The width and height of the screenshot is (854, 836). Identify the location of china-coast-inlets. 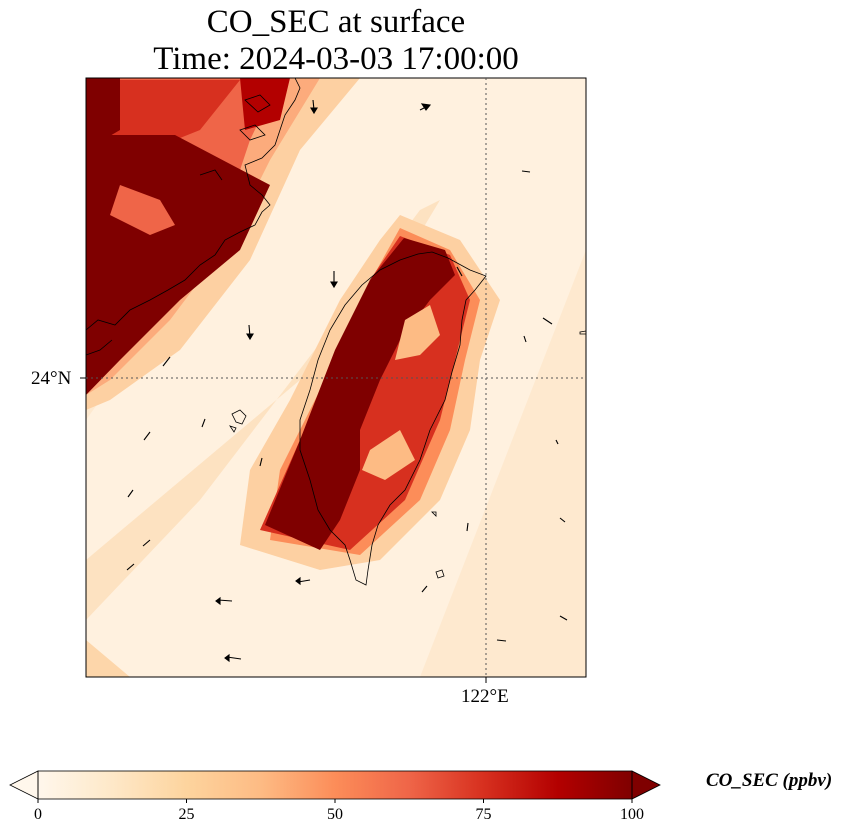
(178, 225).